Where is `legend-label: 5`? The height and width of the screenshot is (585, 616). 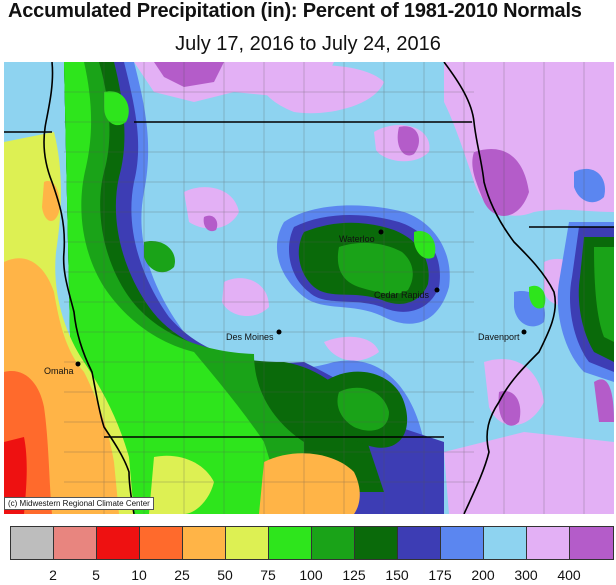
legend-label: 5 is located at coordinates (96, 575).